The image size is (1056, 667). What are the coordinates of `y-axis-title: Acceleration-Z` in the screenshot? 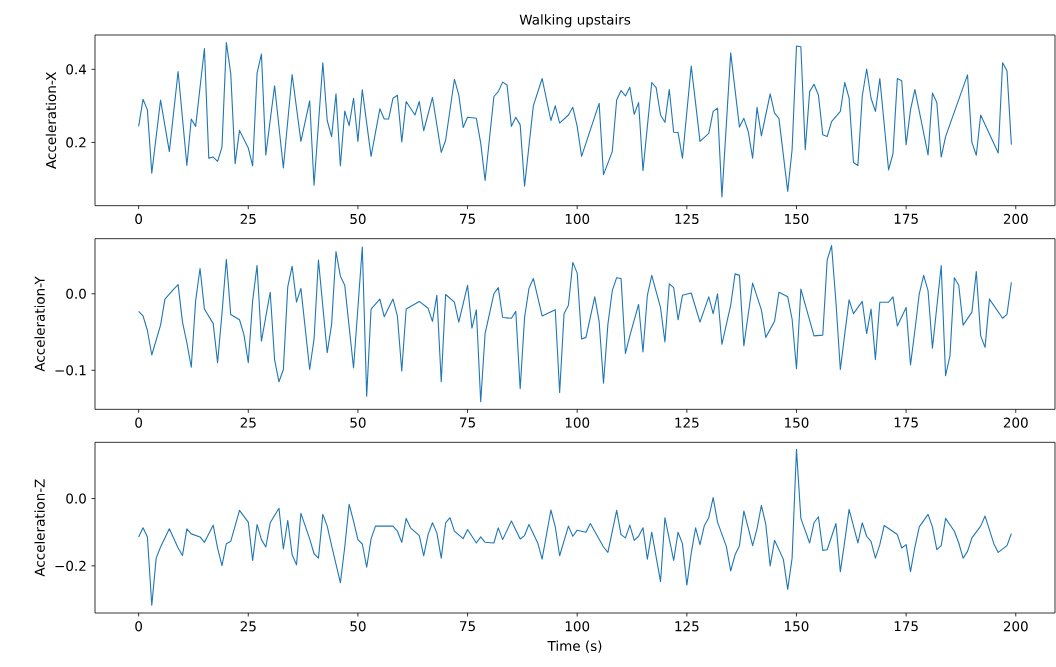 It's located at (39, 528).